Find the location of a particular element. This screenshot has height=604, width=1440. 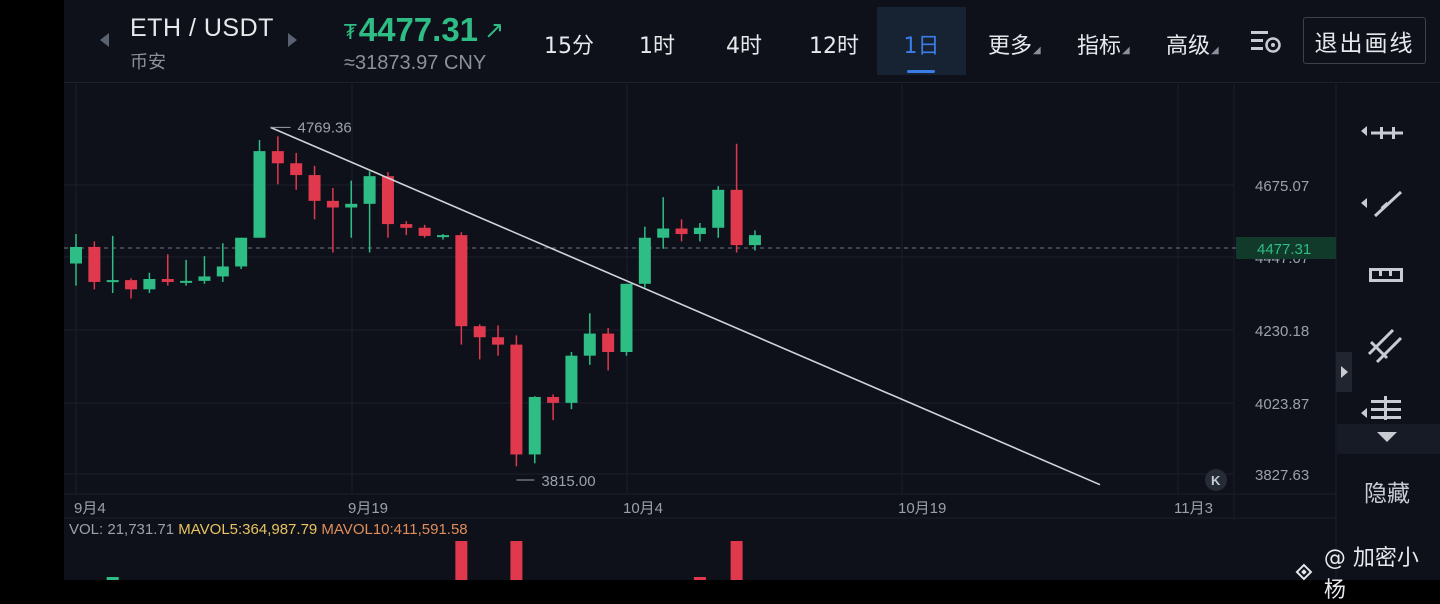

y-axis-tick-label: 4023.87 is located at coordinates (1282, 404).